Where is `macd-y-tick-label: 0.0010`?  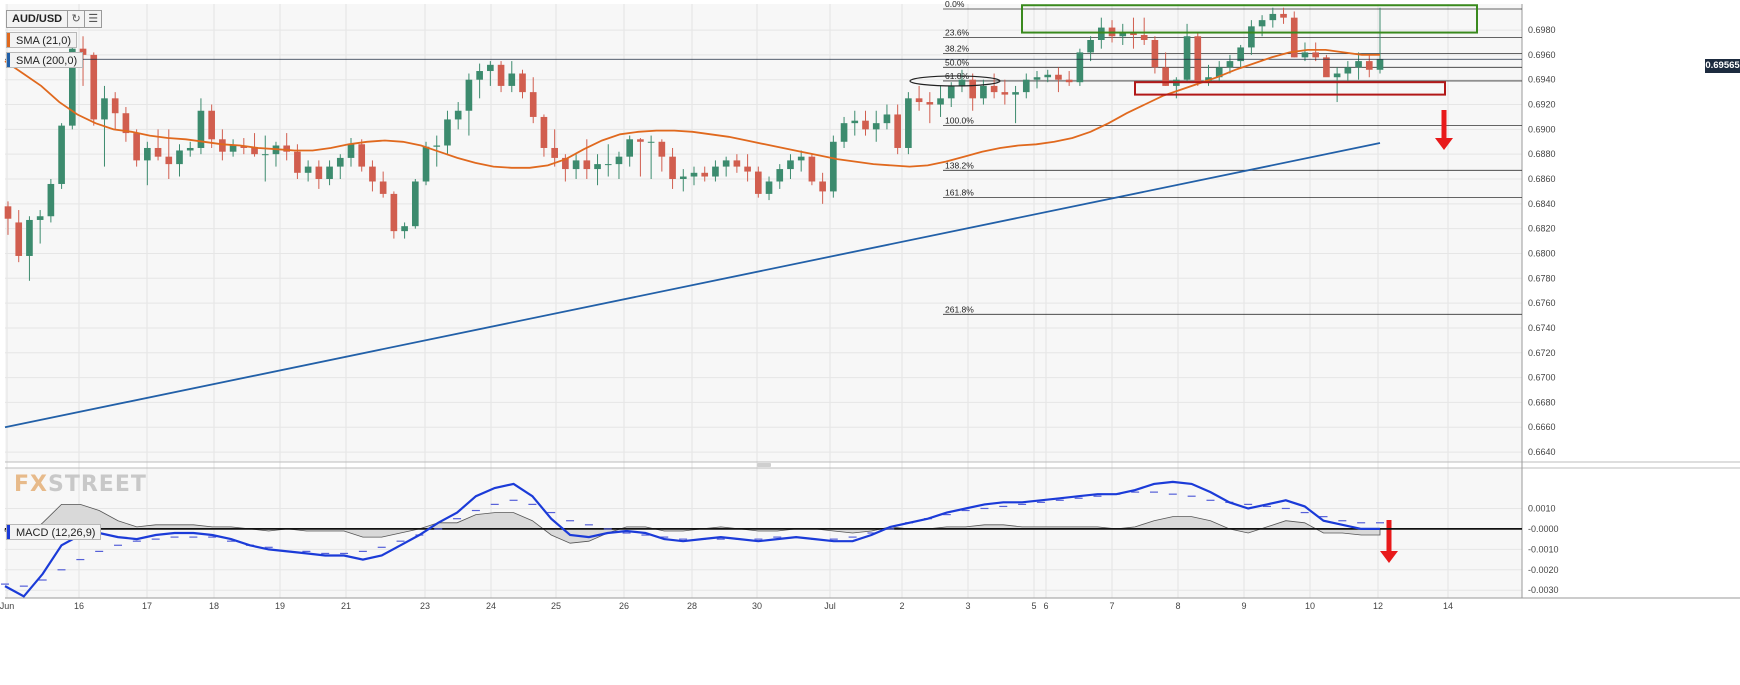
macd-y-tick-label: 0.0010 is located at coordinates (1542, 508).